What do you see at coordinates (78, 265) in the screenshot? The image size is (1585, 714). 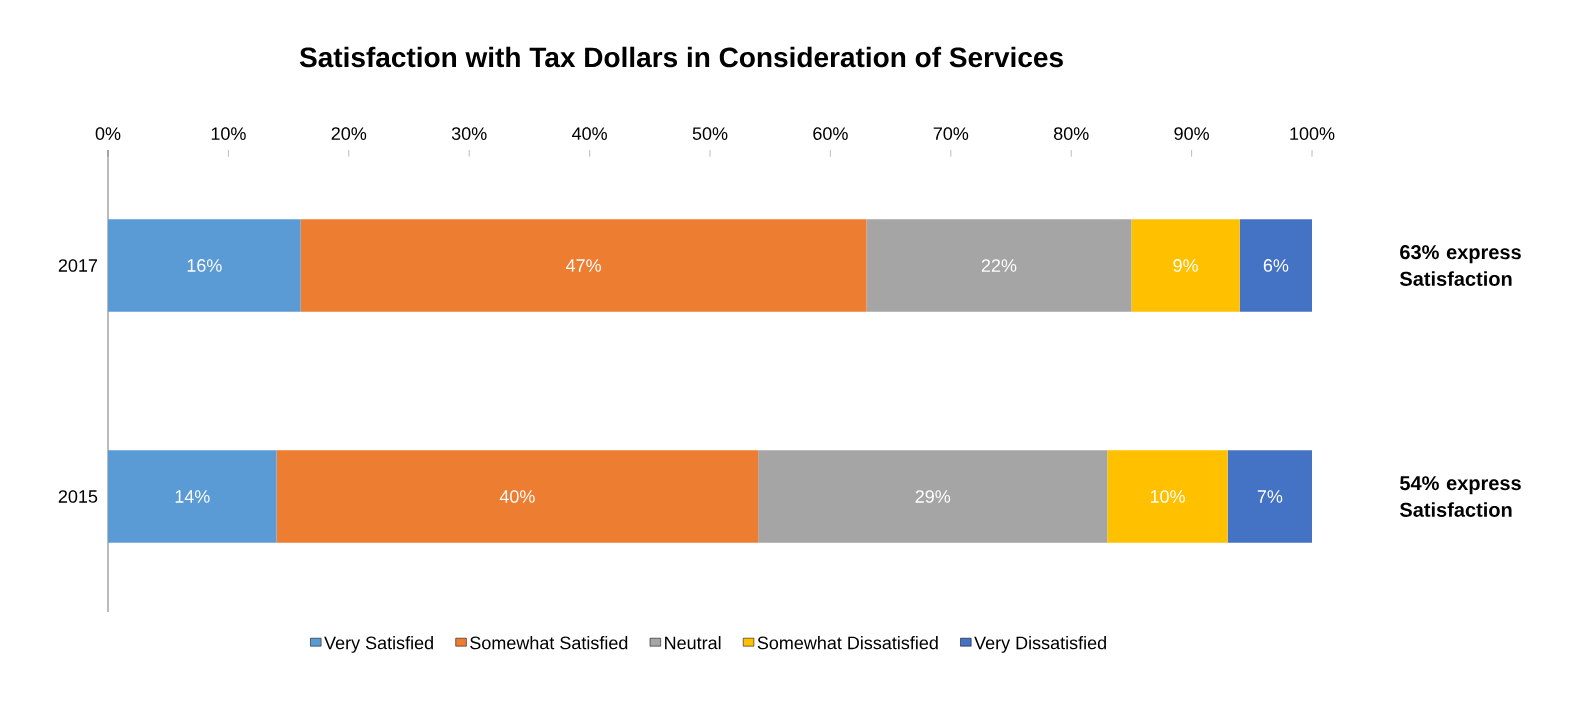 I see `y-tick-label: 2017` at bounding box center [78, 265].